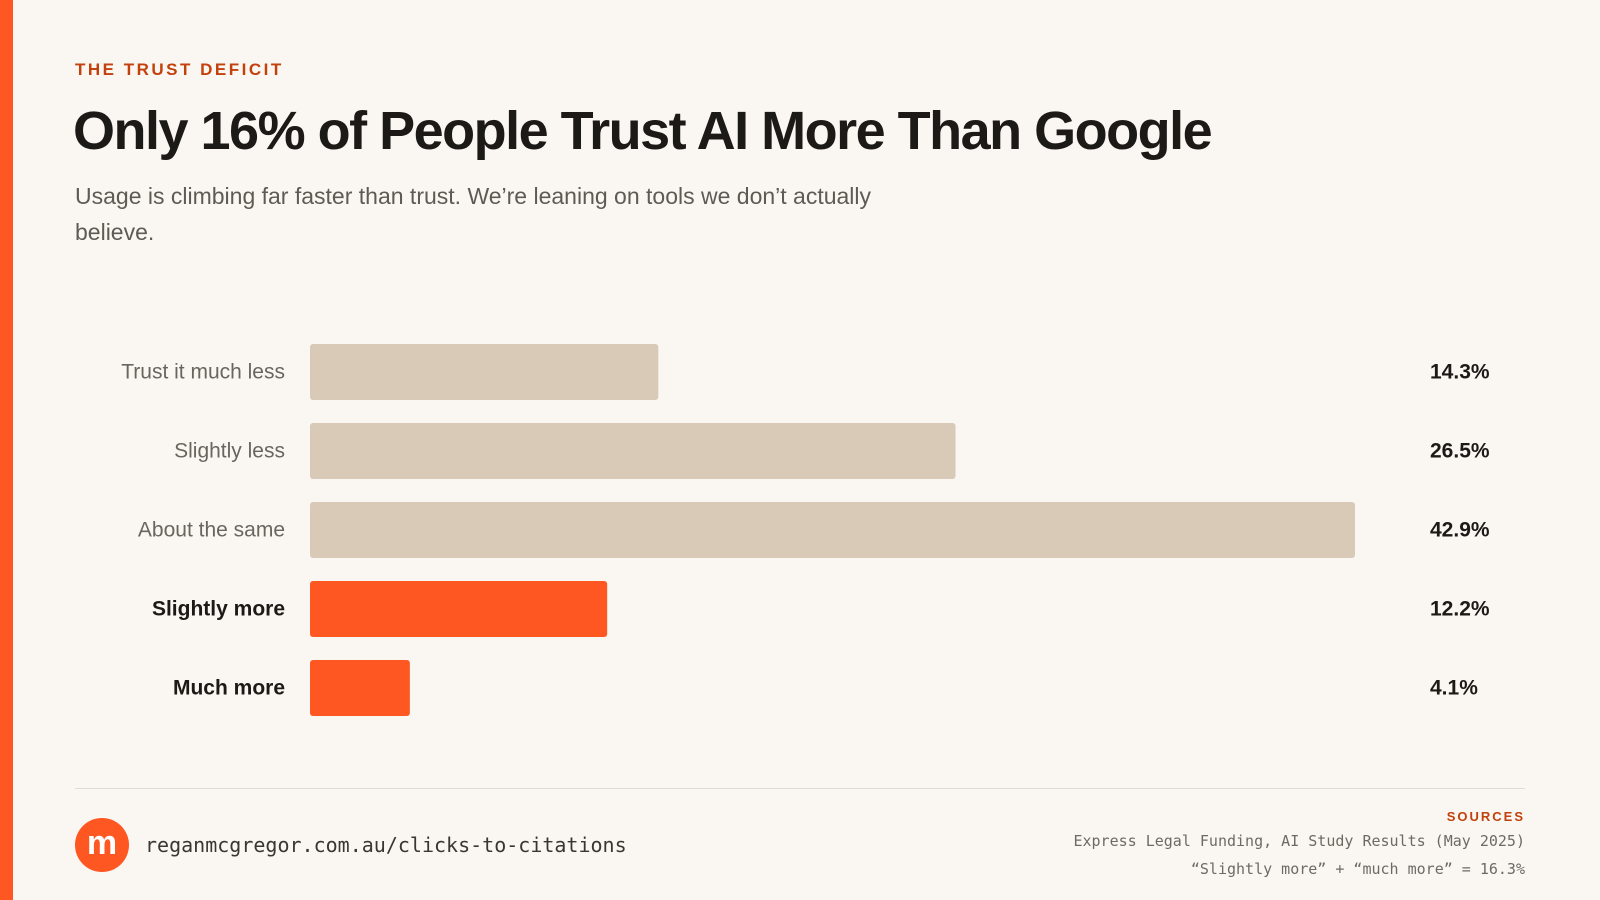 Image resolution: width=1600 pixels, height=900 pixels. Describe the element at coordinates (1460, 609) in the screenshot. I see `value-label: 12.2%` at that location.